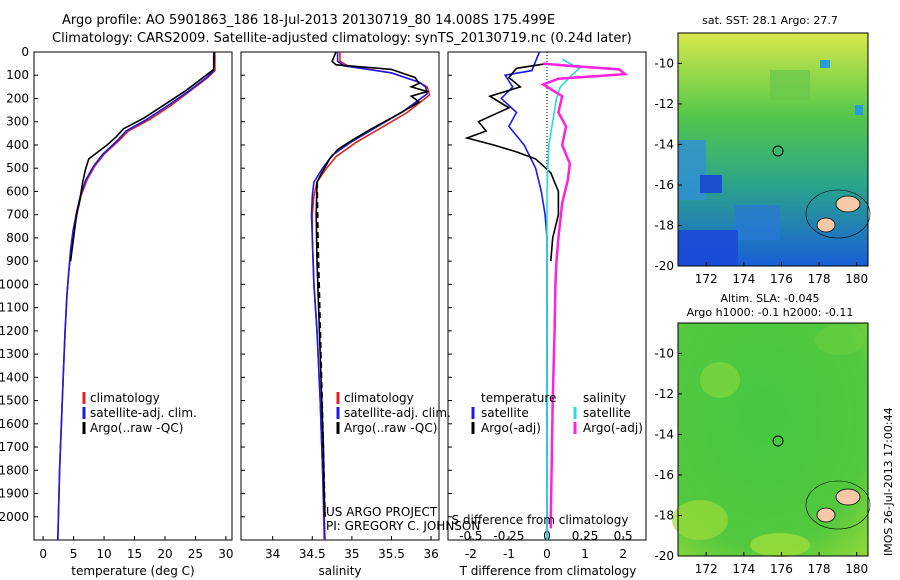 The image size is (900, 580). What do you see at coordinates (164, 554) in the screenshot?
I see `temperature-tick-label: 20` at bounding box center [164, 554].